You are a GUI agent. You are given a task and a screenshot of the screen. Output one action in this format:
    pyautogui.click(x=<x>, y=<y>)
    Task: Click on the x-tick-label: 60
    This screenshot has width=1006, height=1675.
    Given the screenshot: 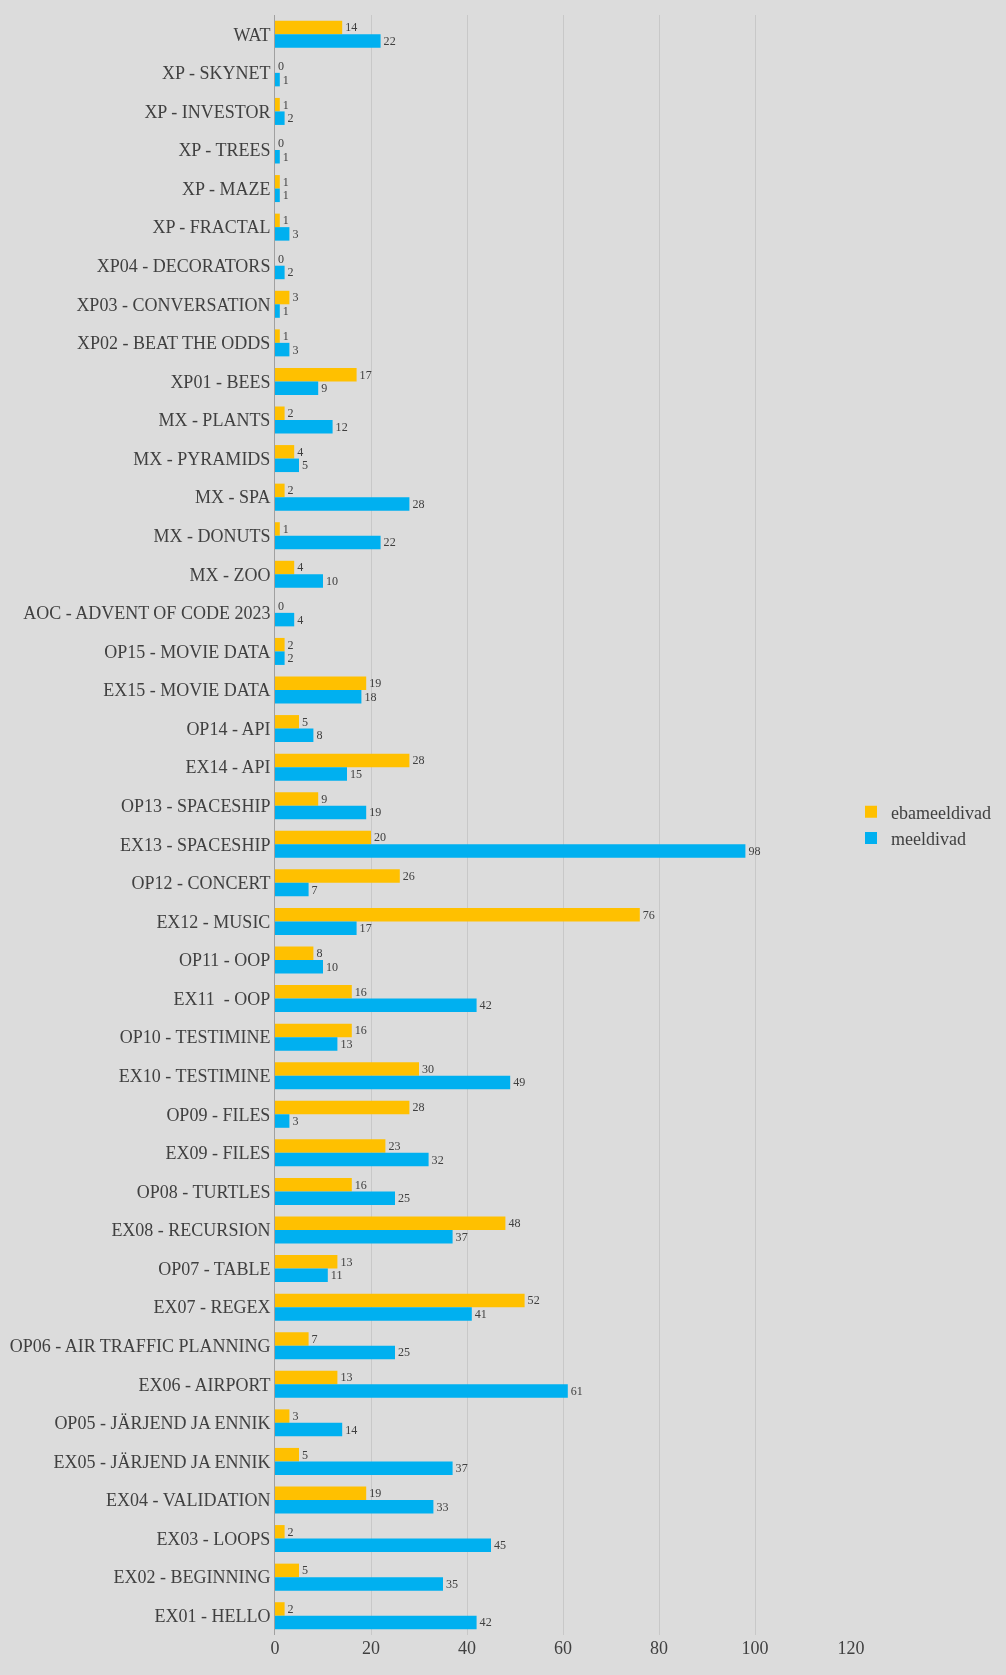 What is the action you would take?
    pyautogui.click(x=563, y=1648)
    